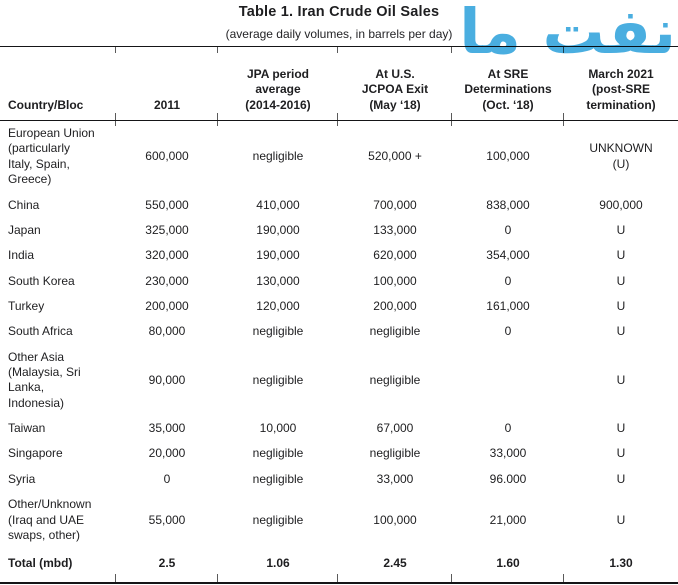 The image size is (678, 585). I want to click on table-row: Syria 0 negligible 33,000 96.000 U, so click(339, 479).